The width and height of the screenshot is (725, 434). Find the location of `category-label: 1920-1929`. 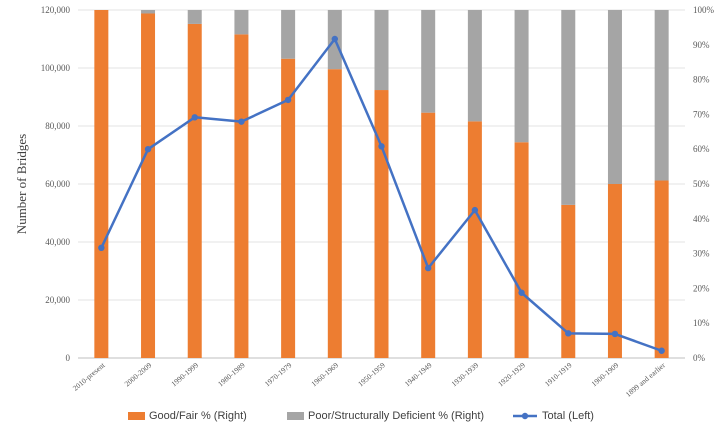

category-label: 1920-1929 is located at coordinates (511, 374).